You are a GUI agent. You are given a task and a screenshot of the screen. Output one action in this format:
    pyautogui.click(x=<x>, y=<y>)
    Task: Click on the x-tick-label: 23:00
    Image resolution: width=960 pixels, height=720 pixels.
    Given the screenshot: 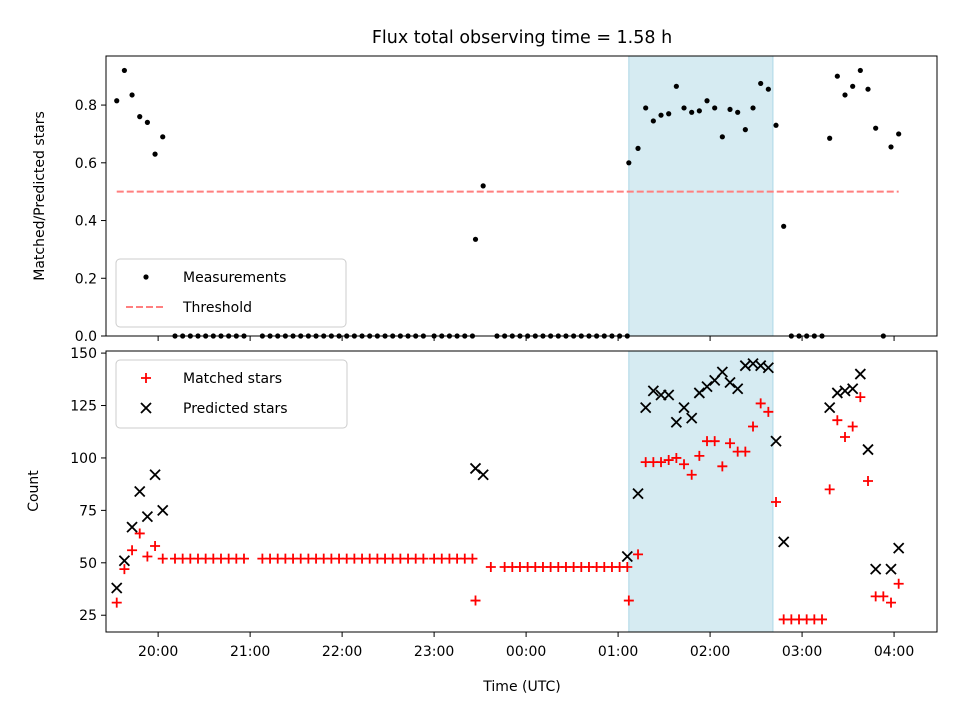 What is the action you would take?
    pyautogui.click(x=434, y=652)
    